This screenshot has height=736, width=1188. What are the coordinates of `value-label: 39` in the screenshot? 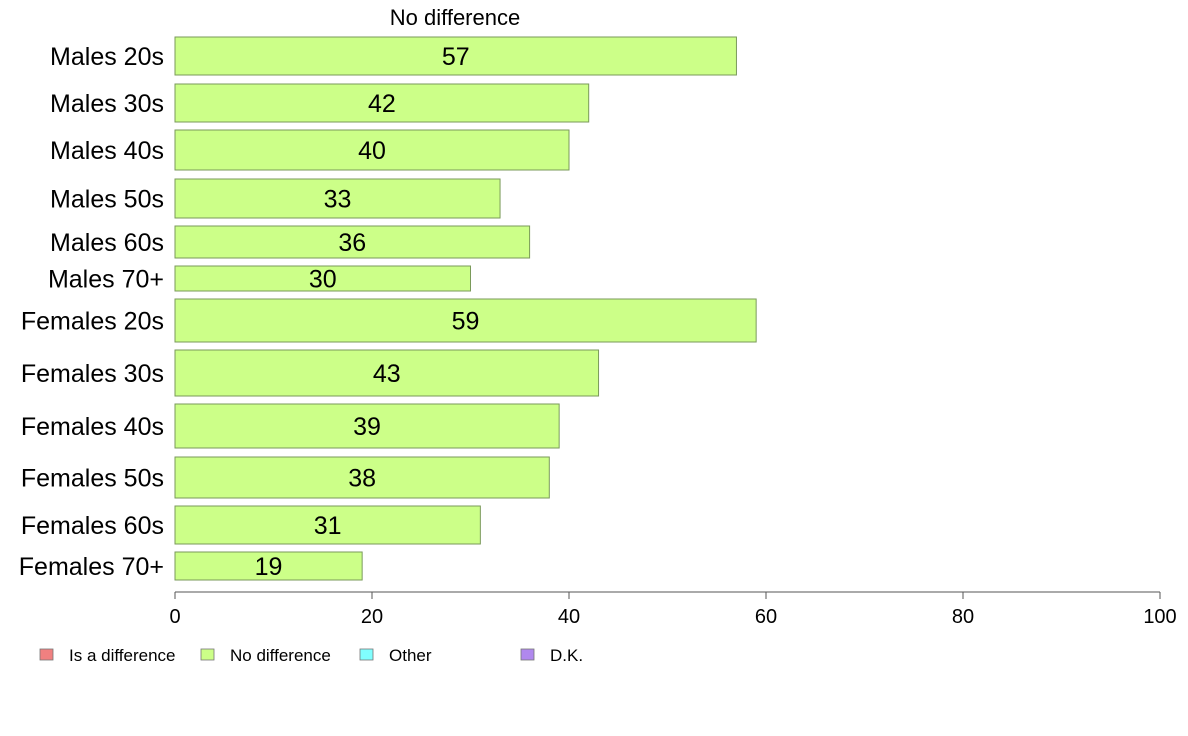 It's located at (367, 427).